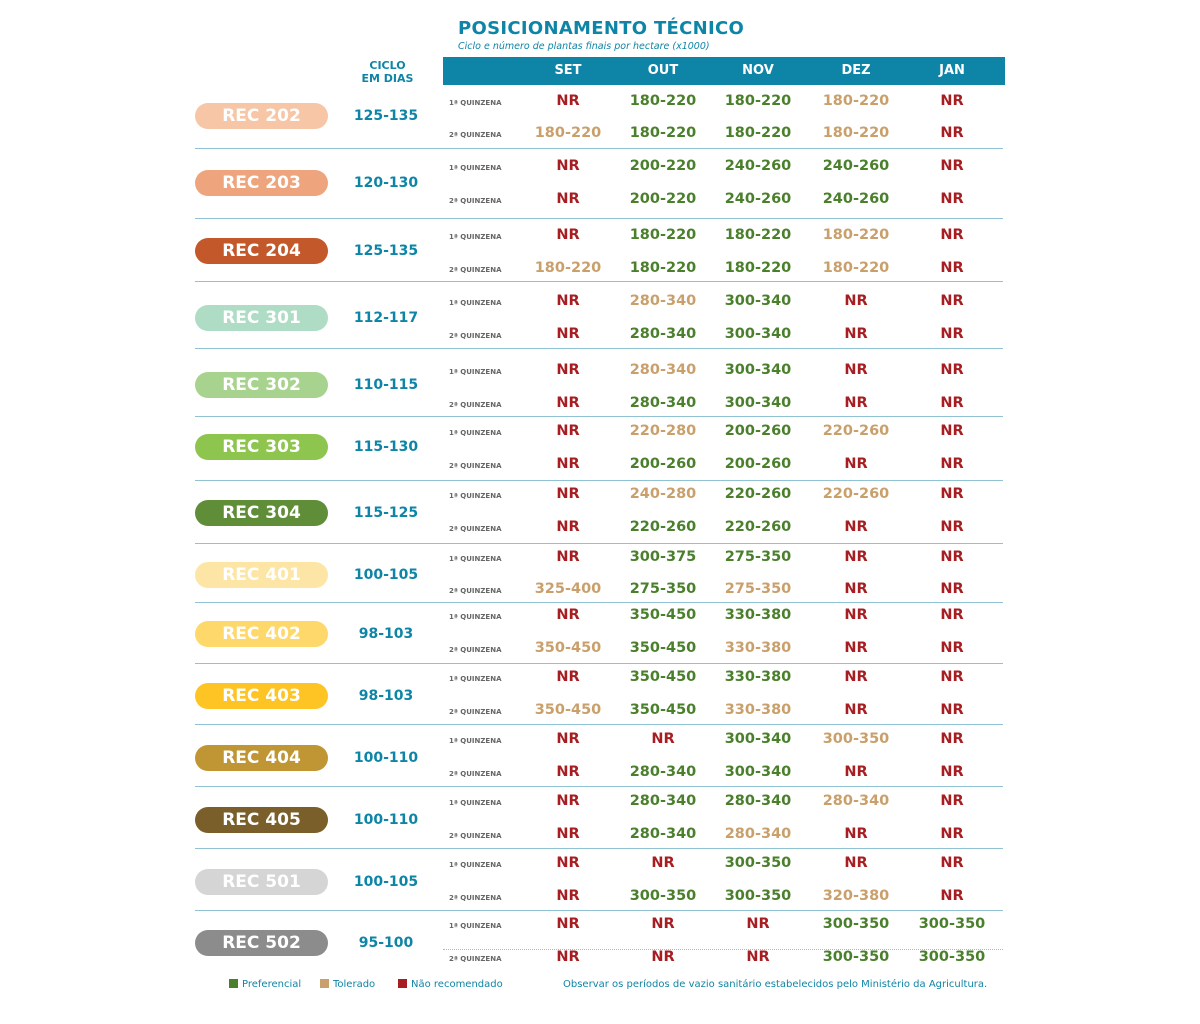 The width and height of the screenshot is (1200, 1024). Describe the element at coordinates (265, 984) in the screenshot. I see `legend-item: Preferencial` at that location.